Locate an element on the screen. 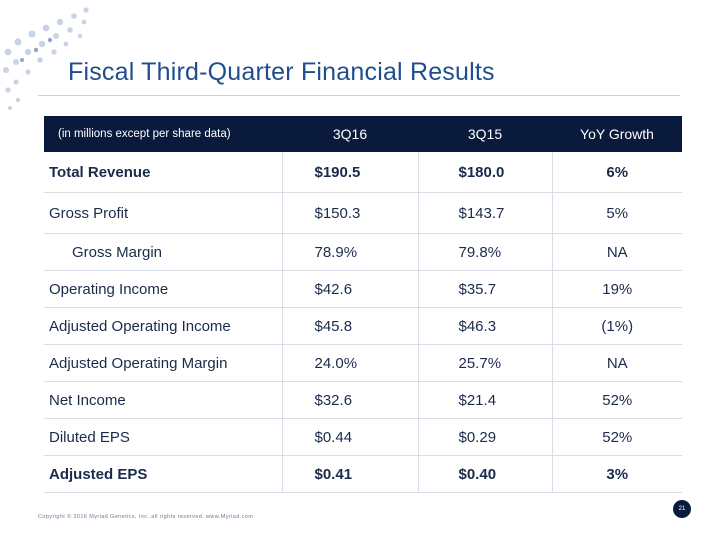 The height and width of the screenshot is (540, 720). cell-yoy-growth: 5% is located at coordinates (617, 213).